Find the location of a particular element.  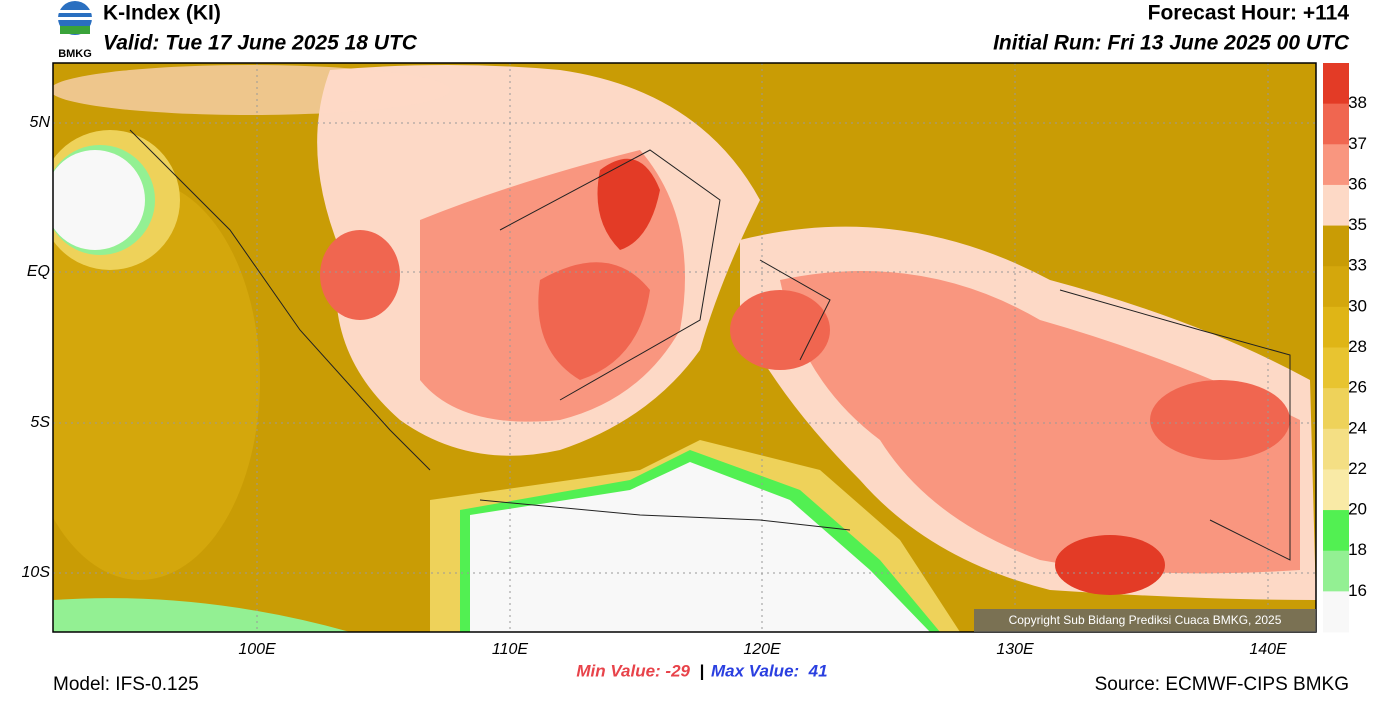

model: Model: IFS-0.125 is located at coordinates (126, 684).